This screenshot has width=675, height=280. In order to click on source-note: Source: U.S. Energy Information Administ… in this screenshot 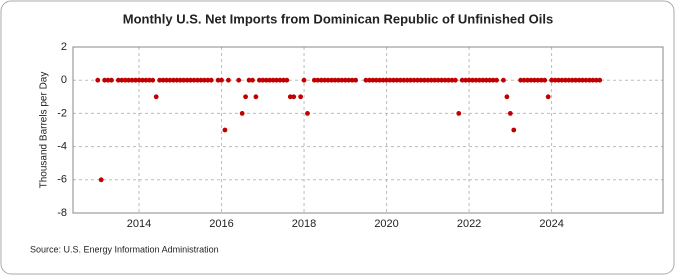, I will do `click(124, 249)`.